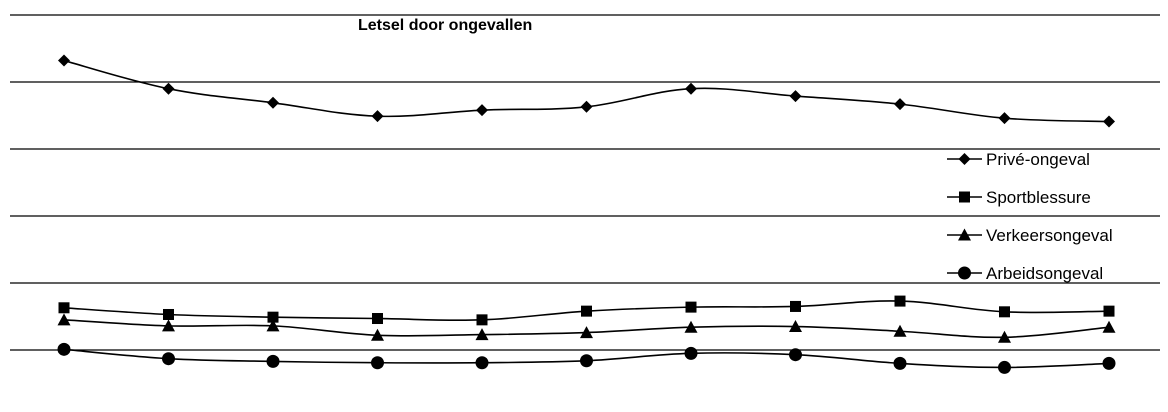 The image size is (1168, 412). I want to click on legend-item: Verkeersongeval, so click(1030, 235).